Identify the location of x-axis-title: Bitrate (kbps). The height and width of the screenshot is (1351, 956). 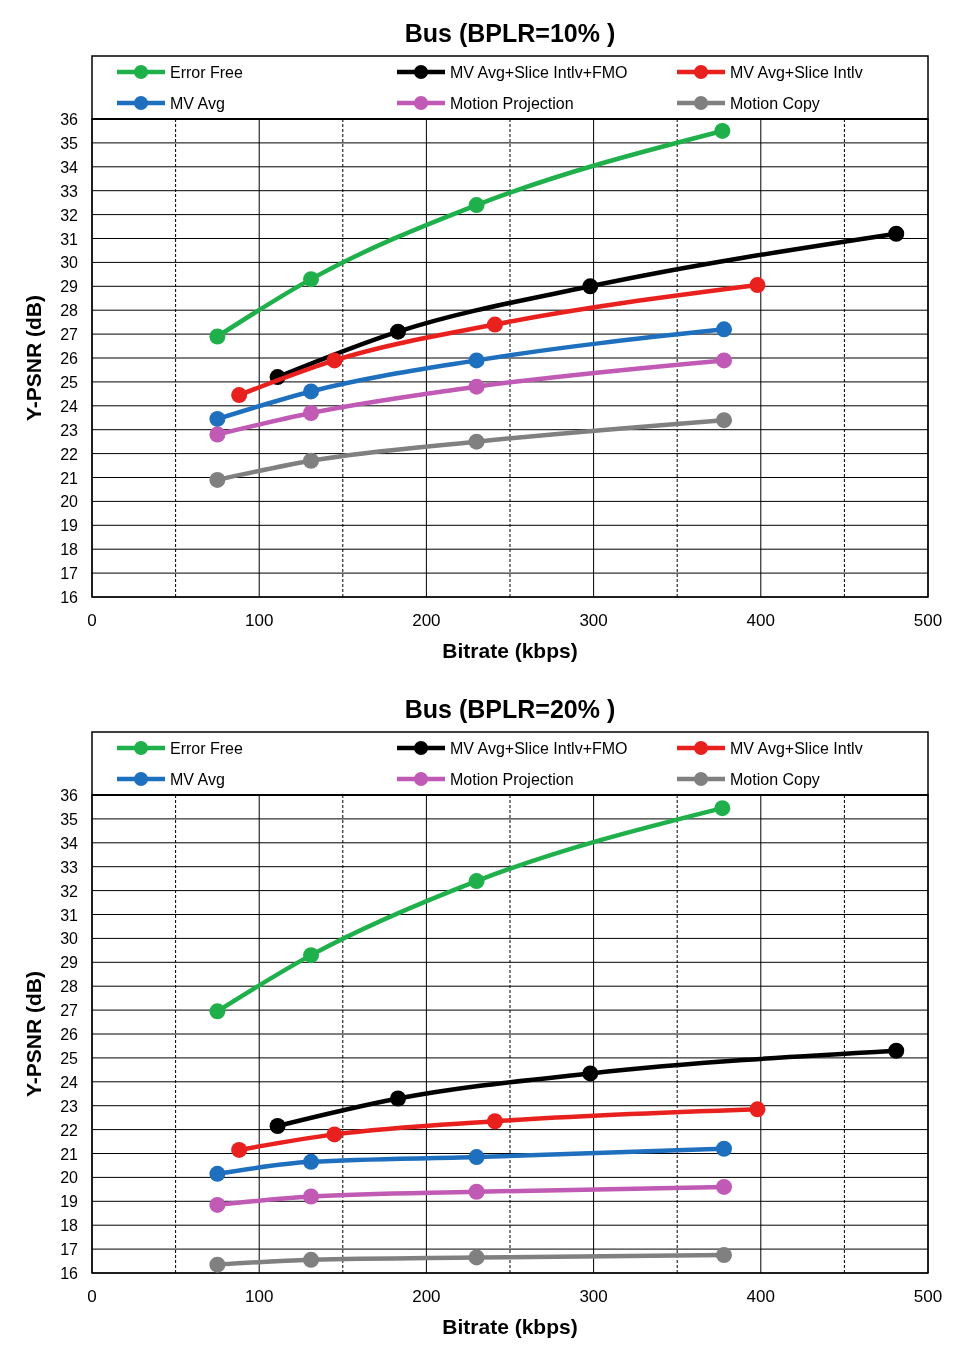
(510, 1326).